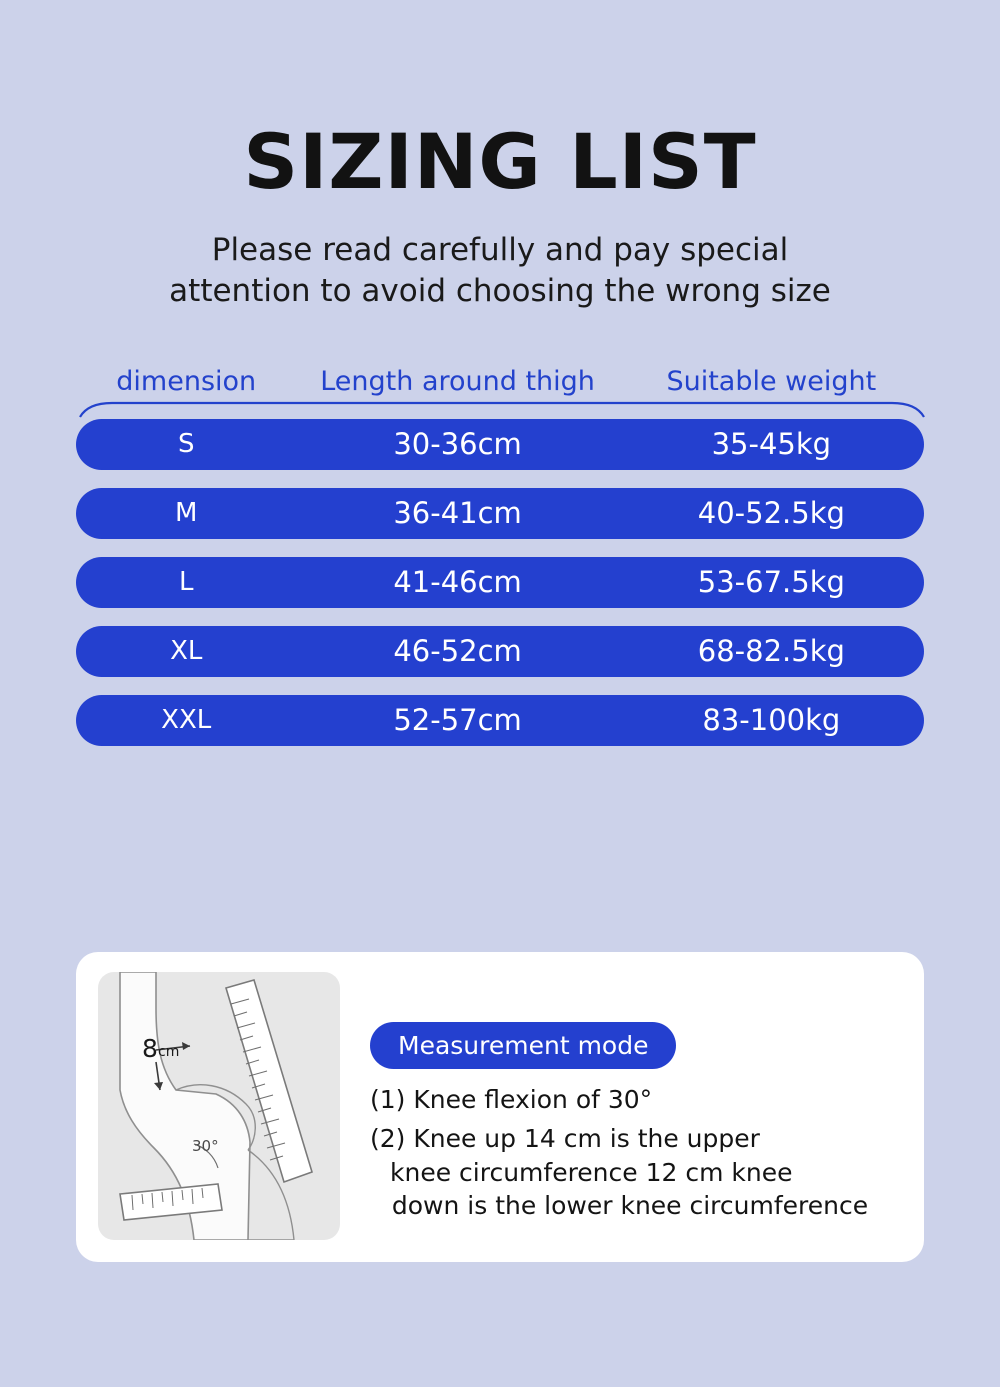  Describe the element at coordinates (771, 381) in the screenshot. I see `column-header-weight: Suitable weight` at that location.